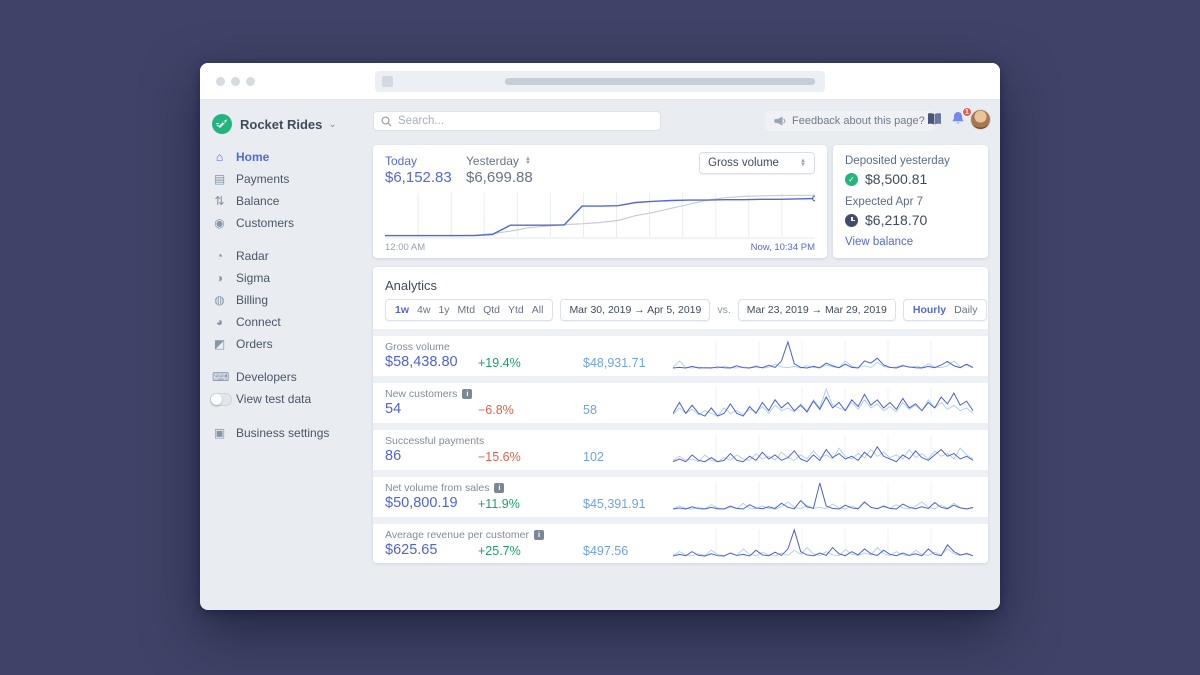 Image resolution: width=1200 pixels, height=675 pixels. Describe the element at coordinates (444, 310) in the screenshot. I see `period-1y: 1y` at that location.